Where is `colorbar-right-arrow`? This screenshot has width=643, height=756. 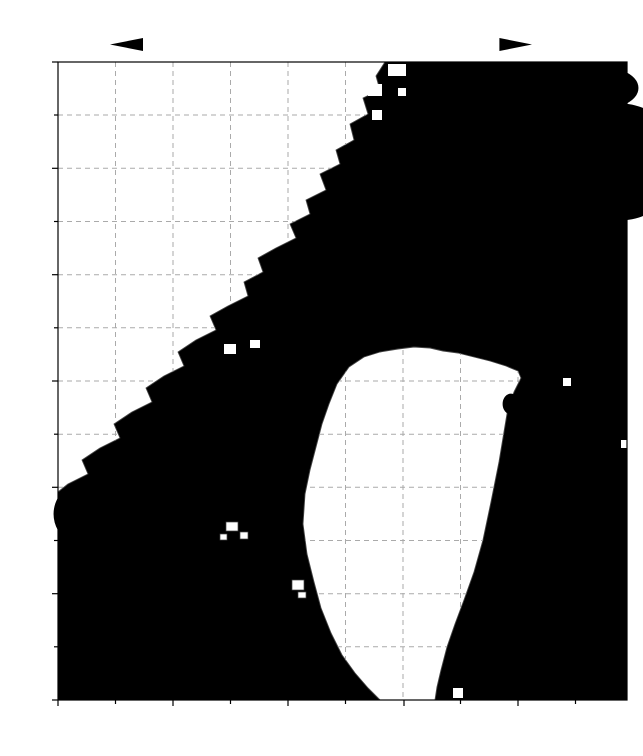
colorbar-right-arrow is located at coordinates (515, 44).